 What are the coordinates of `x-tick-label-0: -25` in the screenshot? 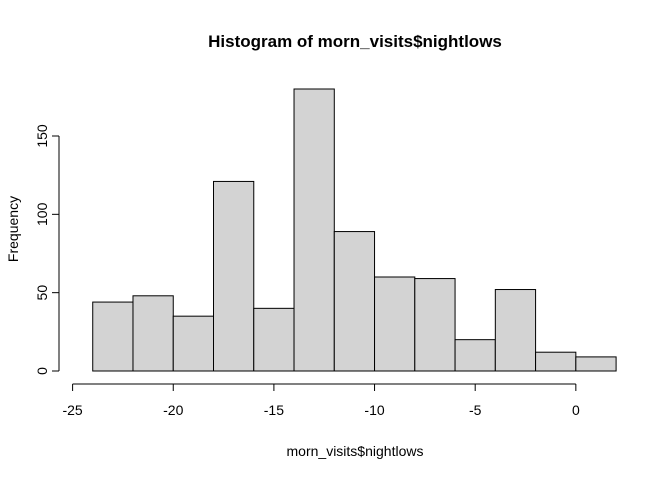 It's located at (72, 410).